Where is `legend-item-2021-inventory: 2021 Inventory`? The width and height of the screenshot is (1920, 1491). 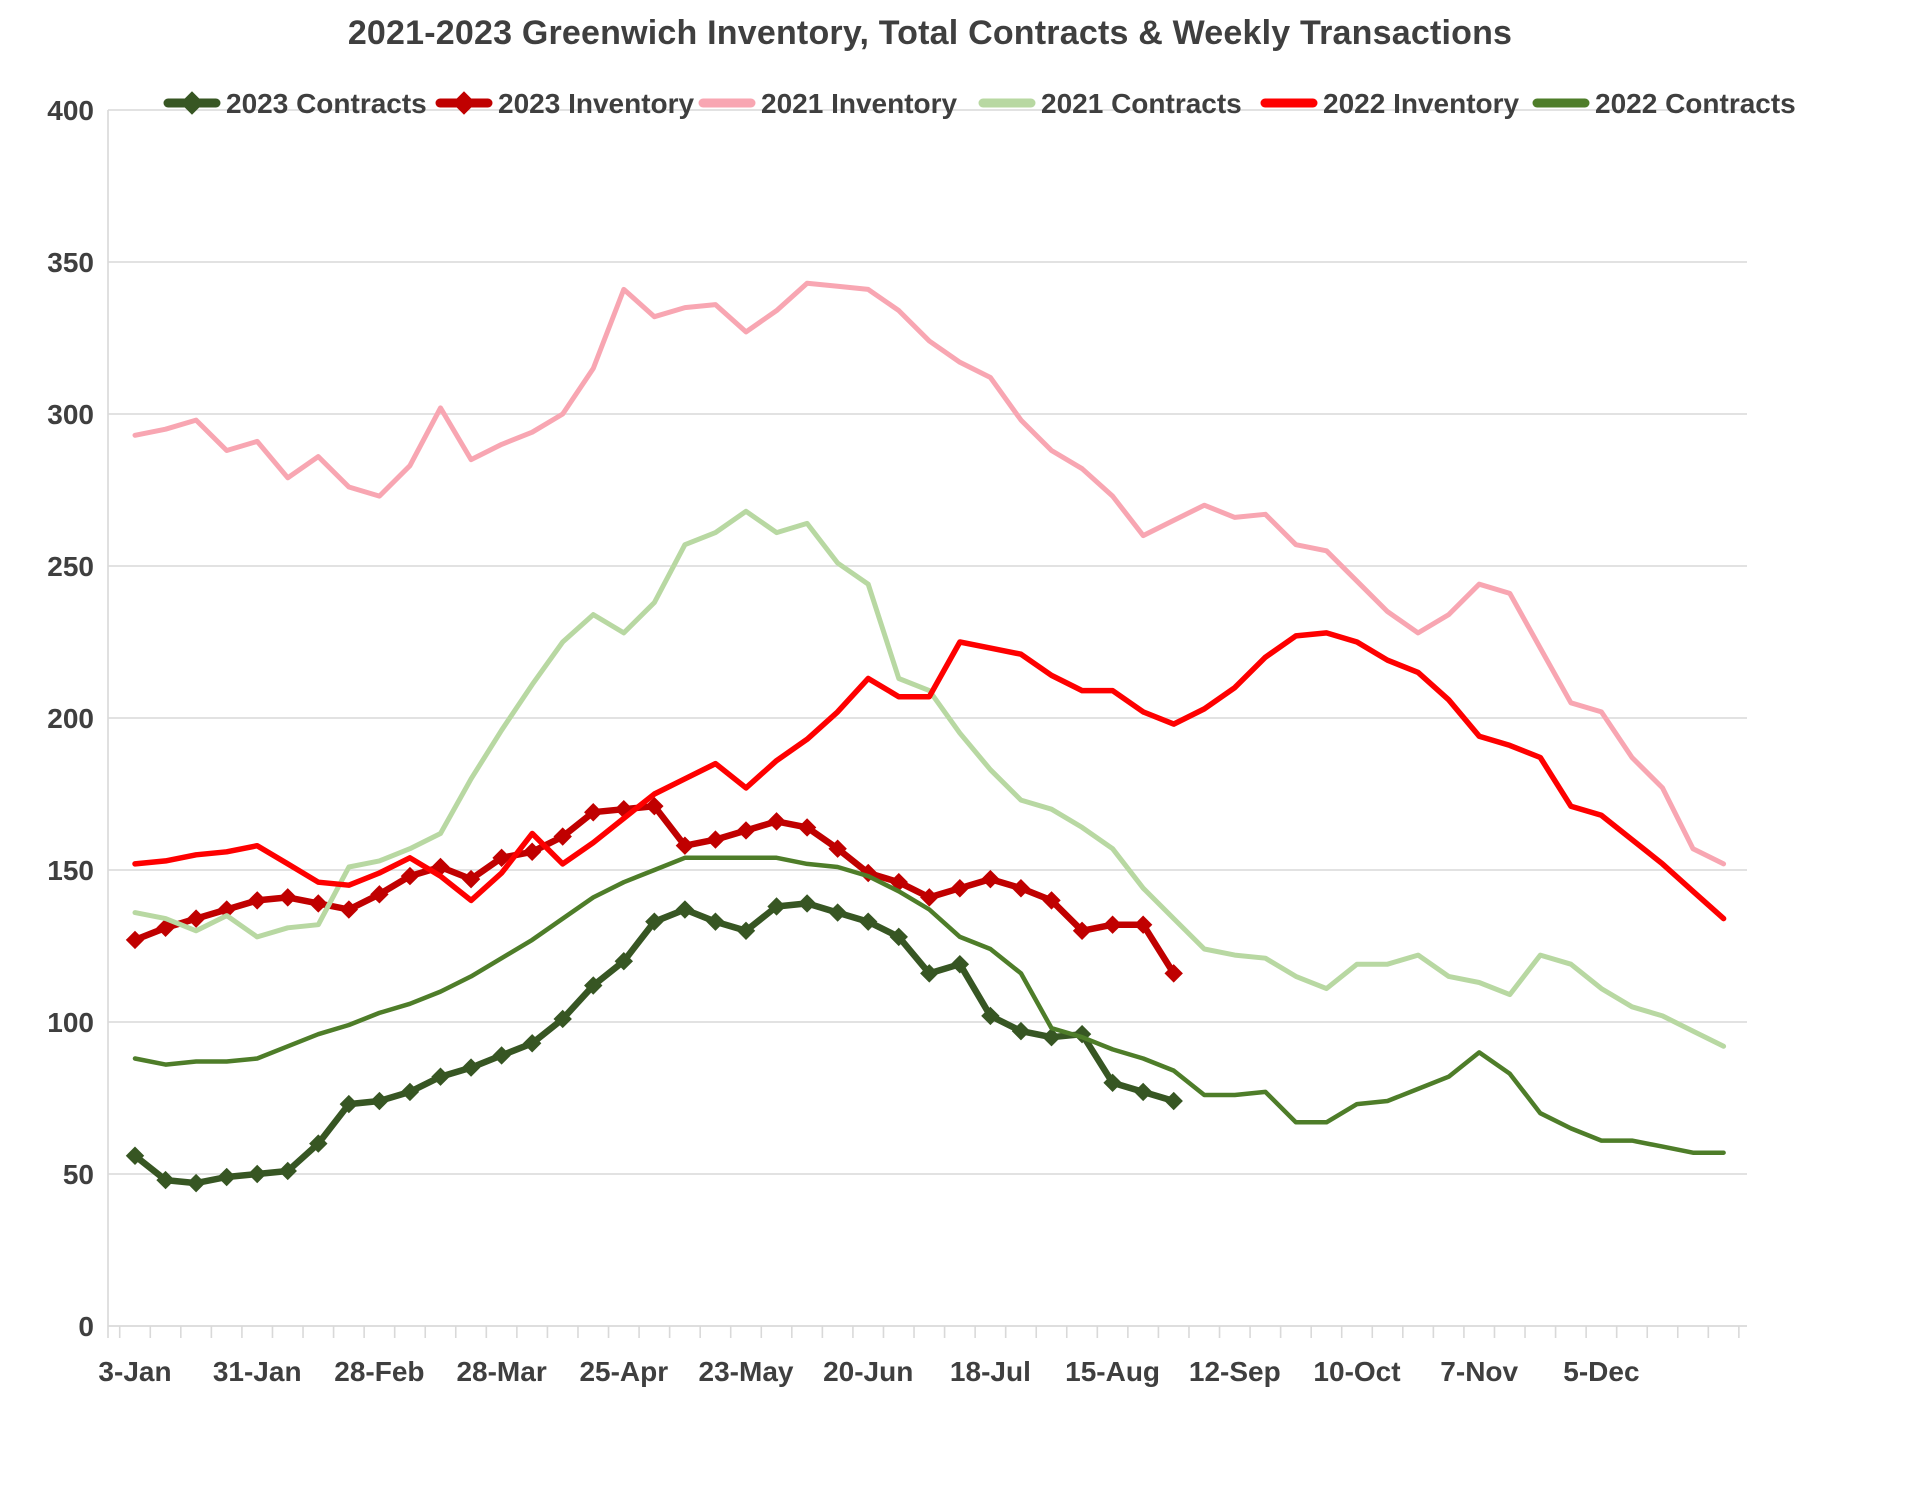 legend-item-2021-inventory: 2021 Inventory is located at coordinates (828, 103).